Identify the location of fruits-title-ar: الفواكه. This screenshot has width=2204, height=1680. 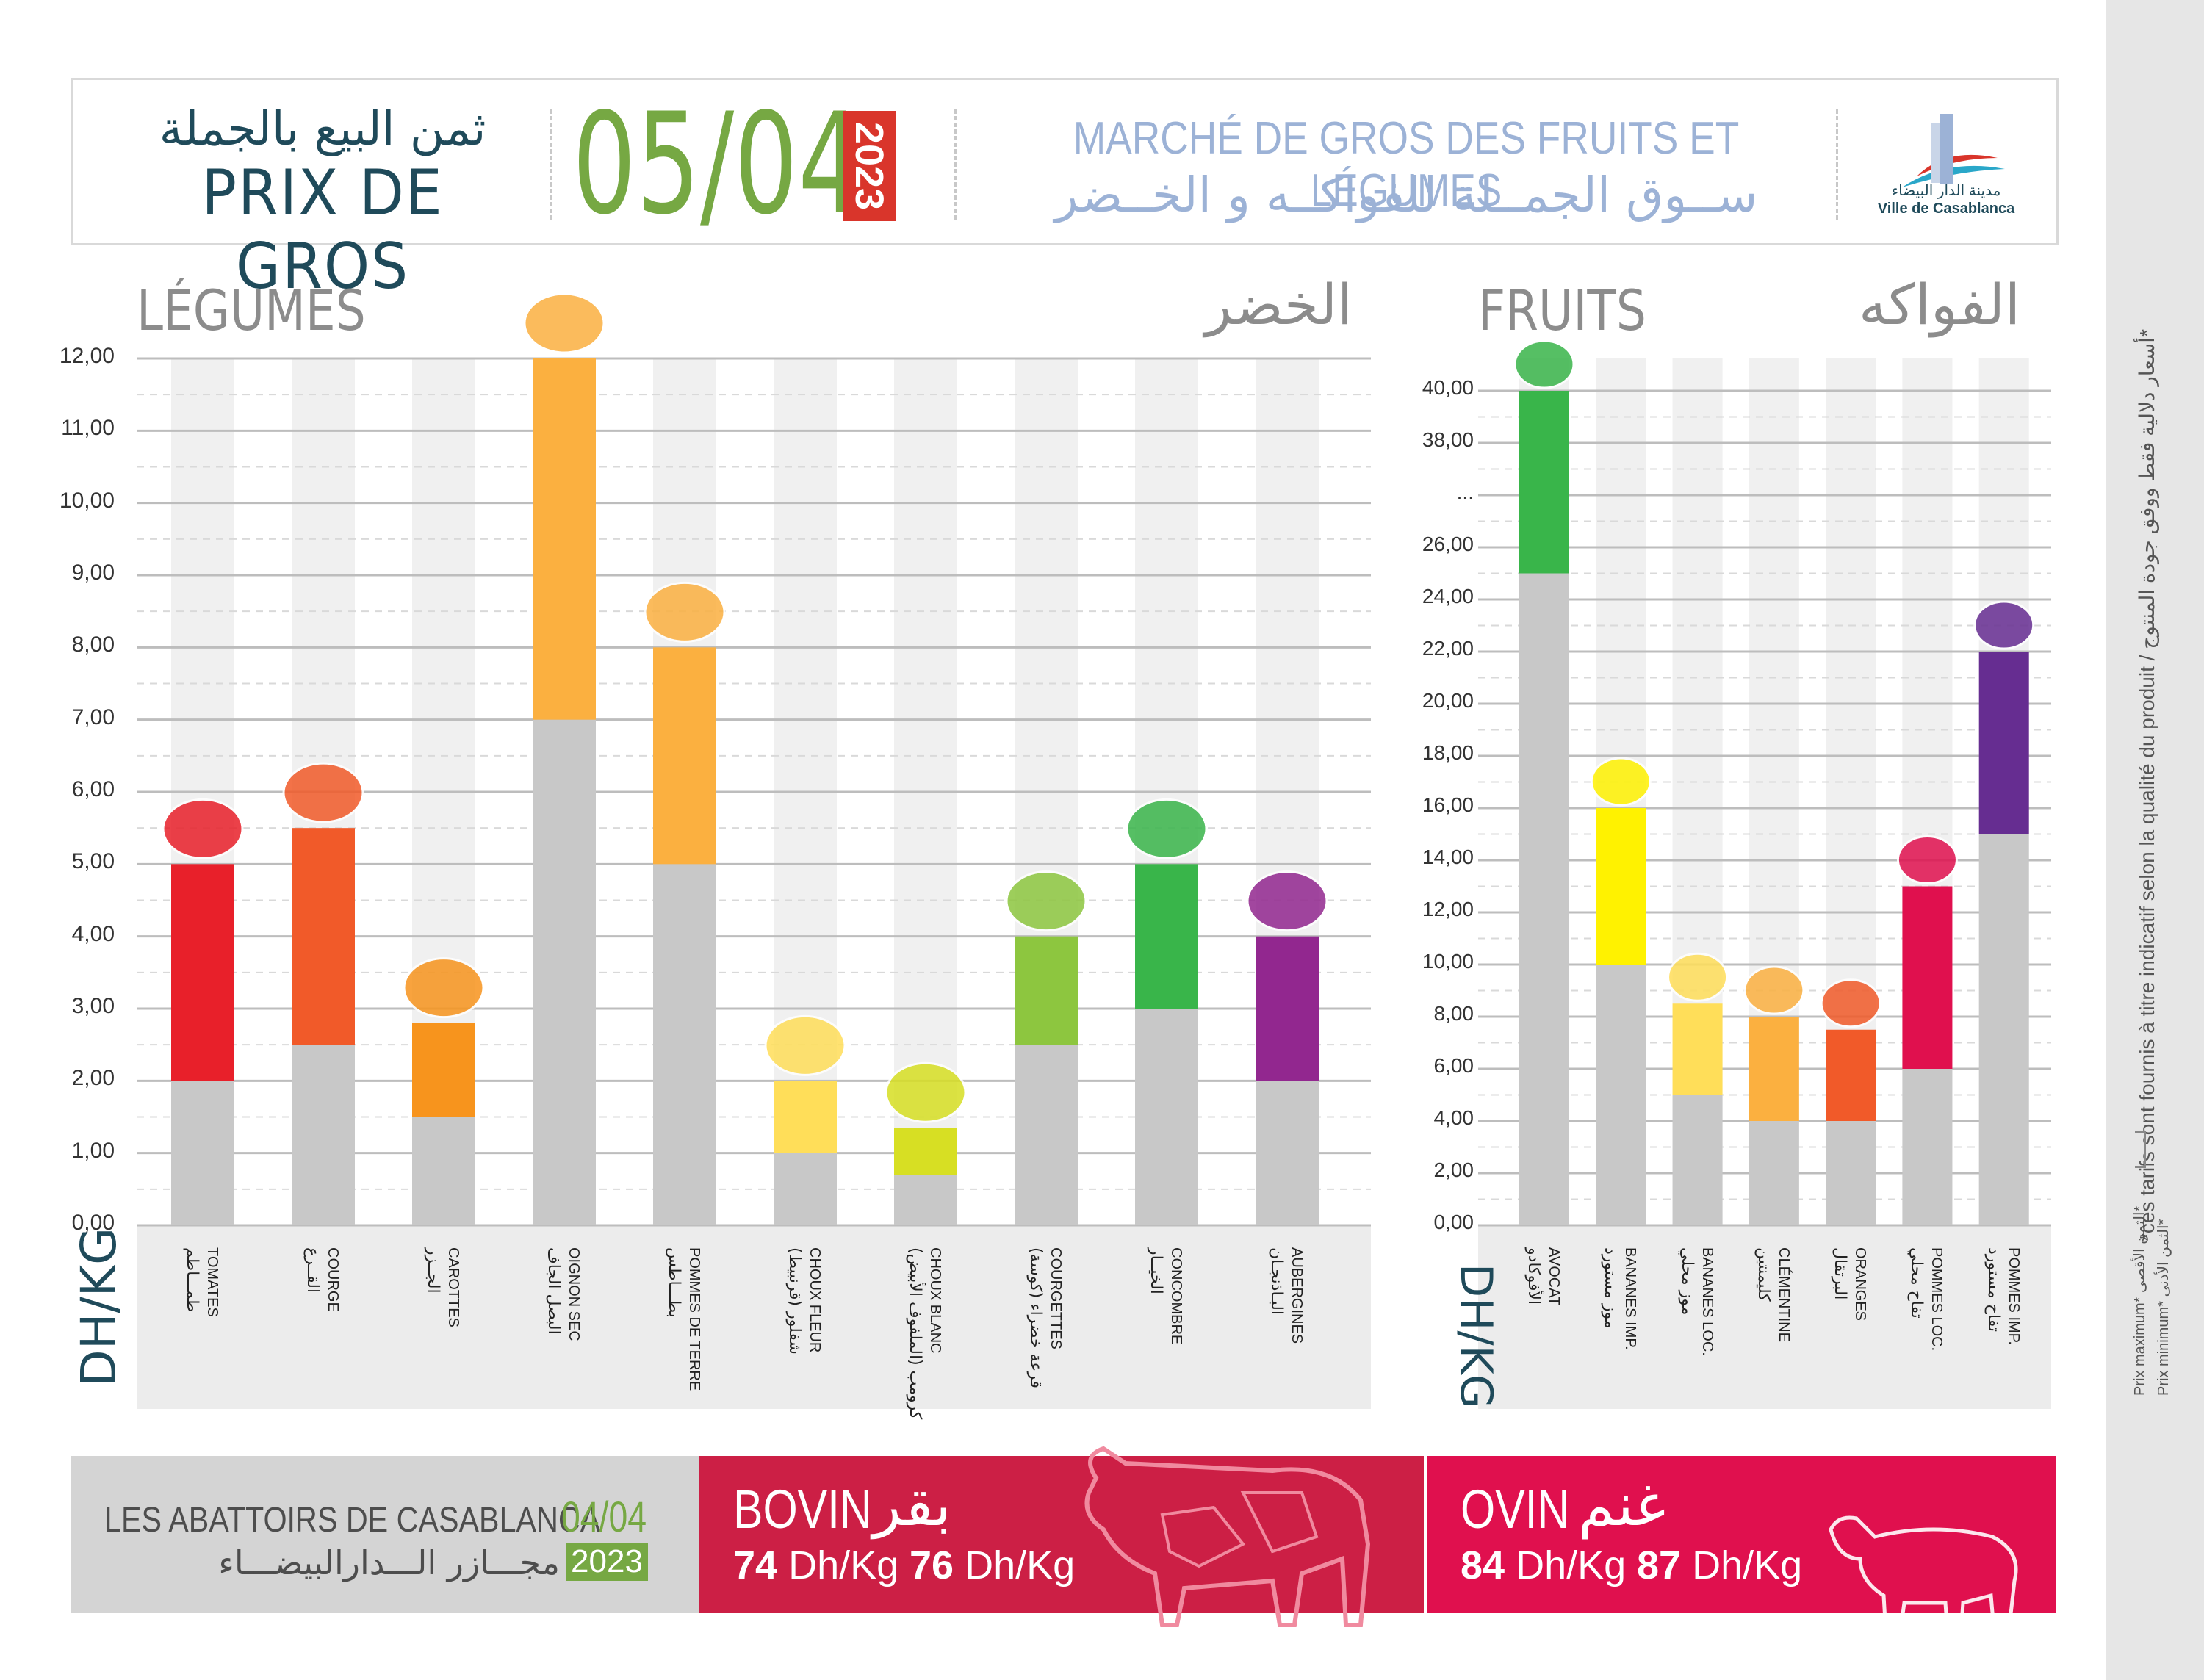
(1940, 304).